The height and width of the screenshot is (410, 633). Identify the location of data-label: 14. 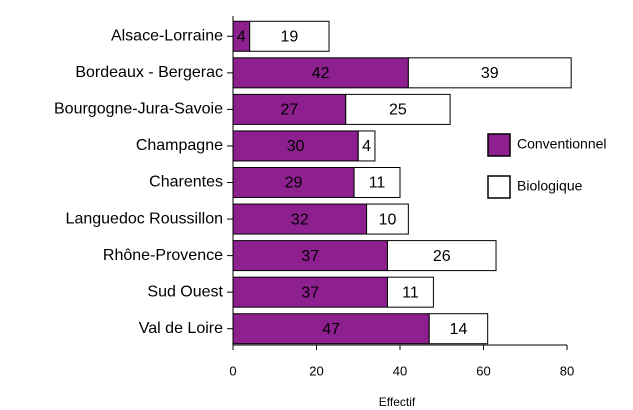
(459, 329).